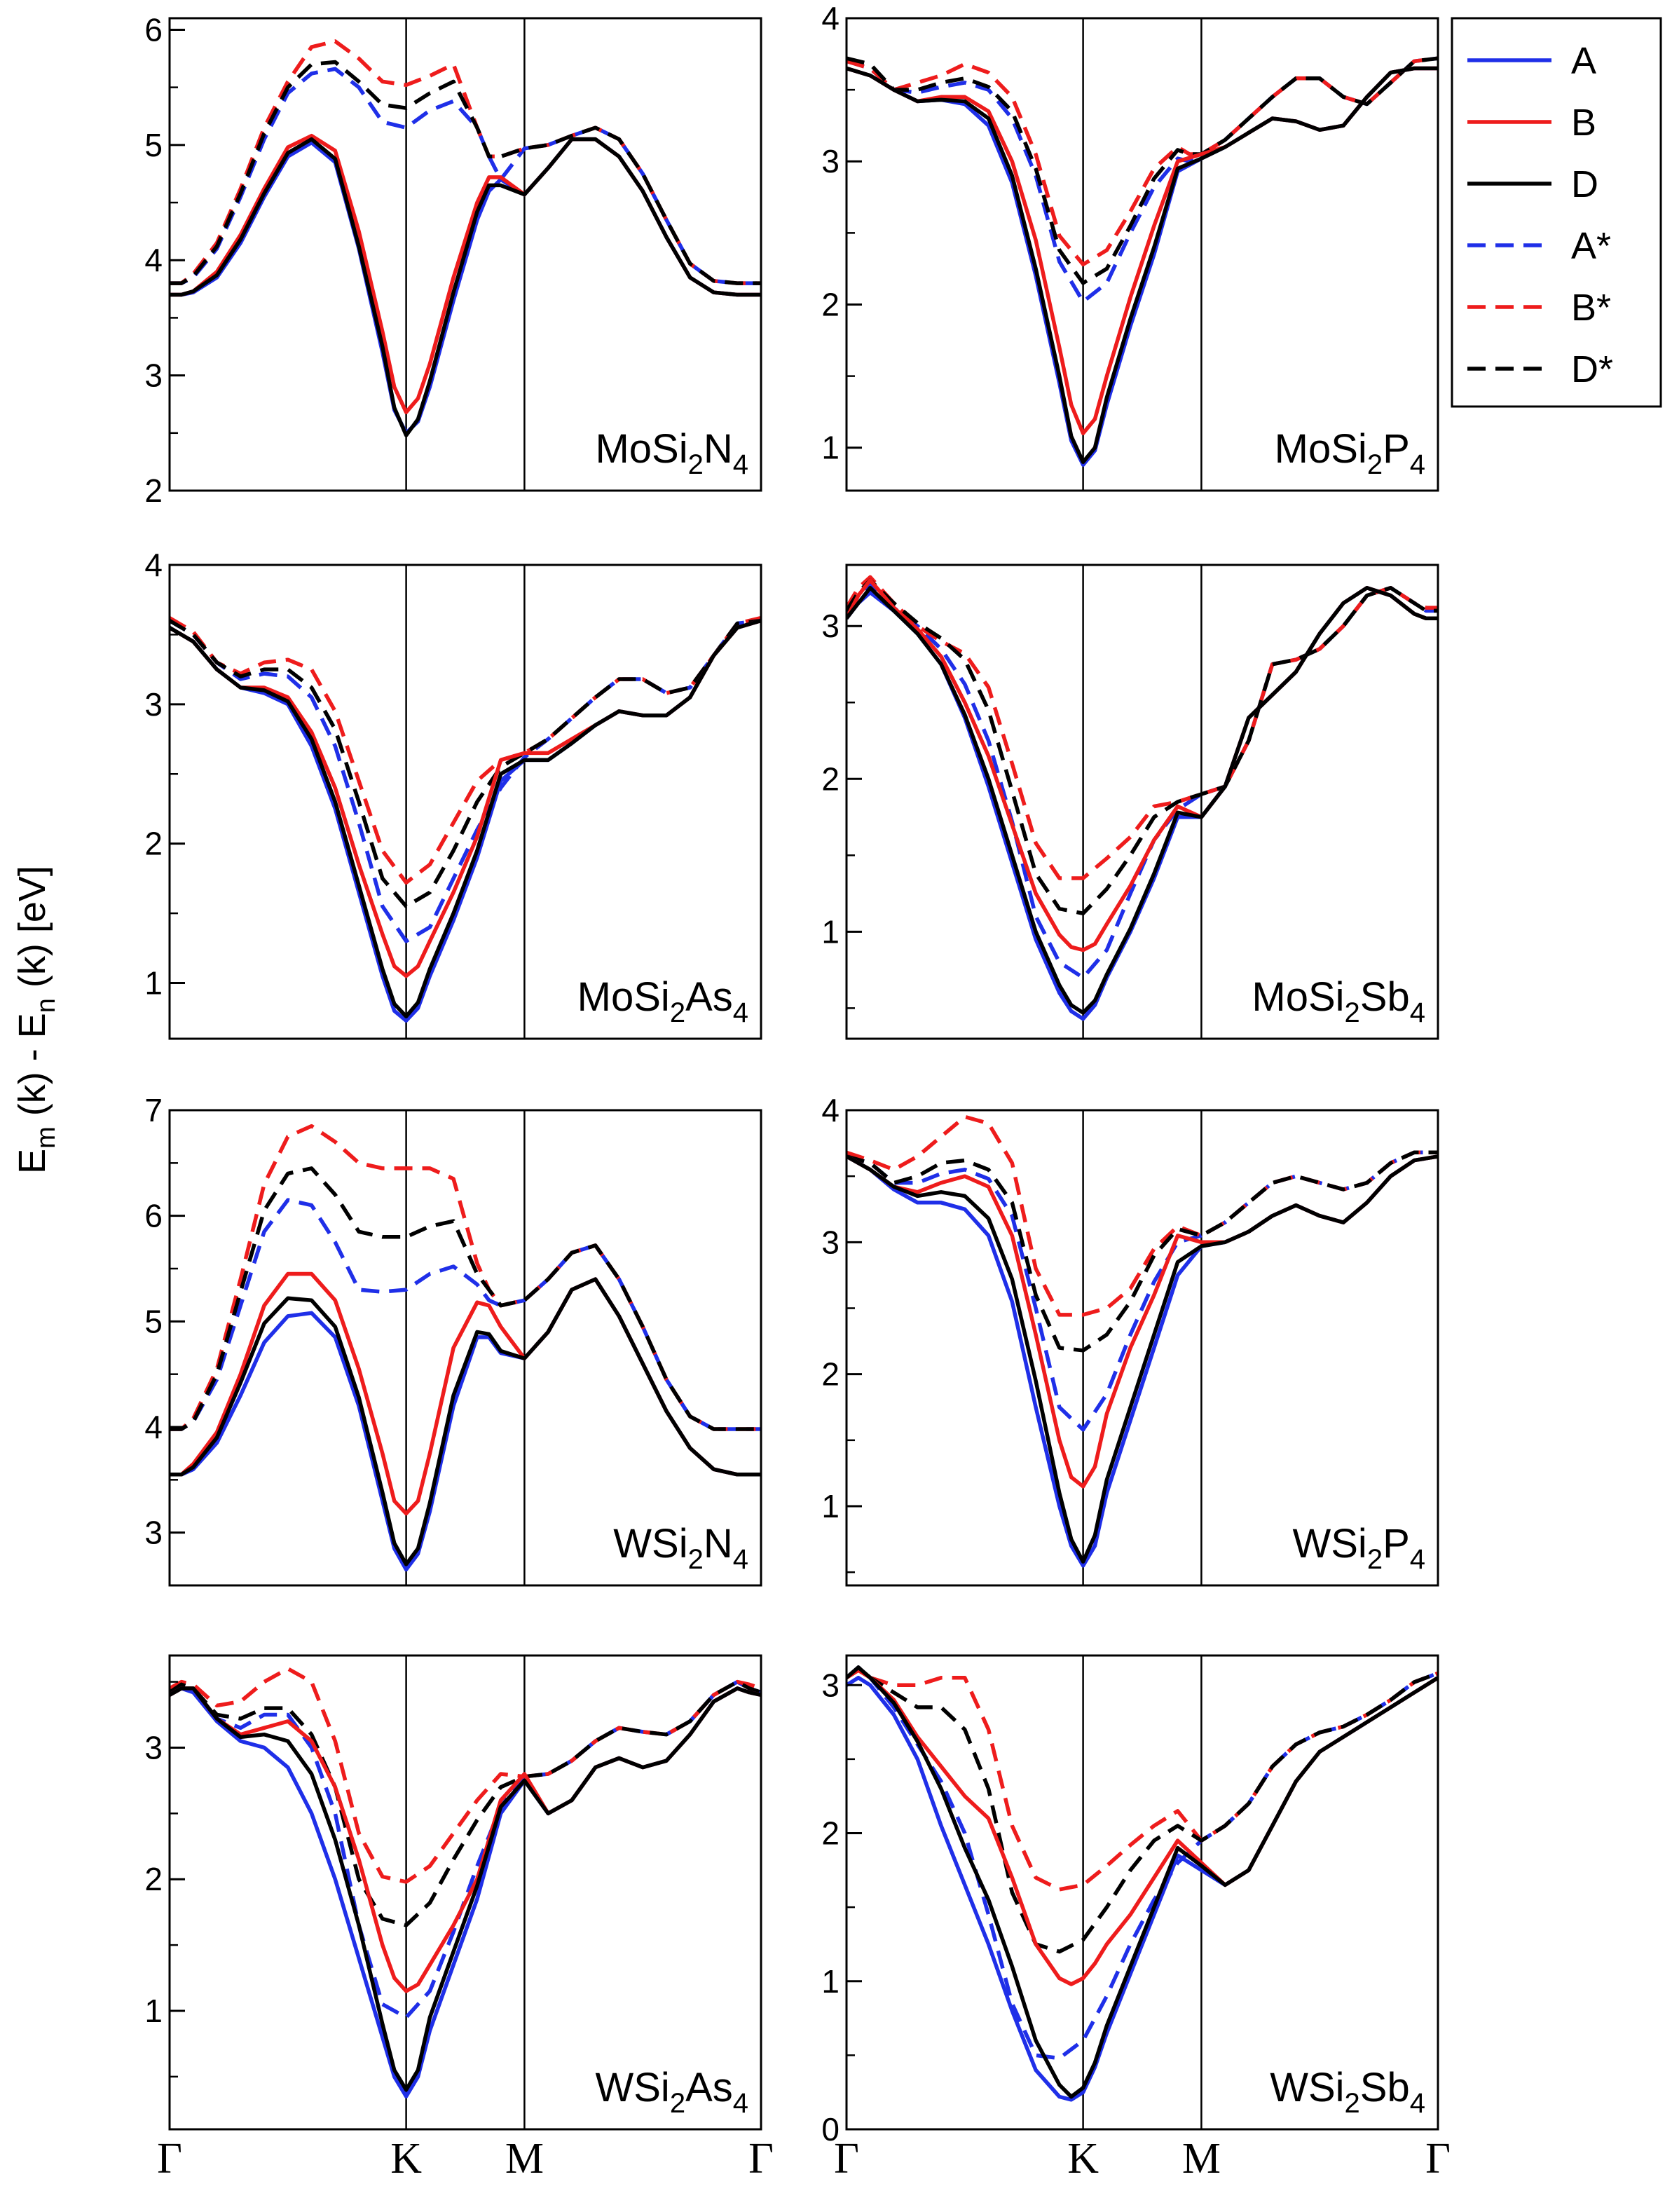 This screenshot has height=2212, width=1665. Describe the element at coordinates (47, 1137) in the screenshot. I see `ylabel-sub-m: m` at that location.